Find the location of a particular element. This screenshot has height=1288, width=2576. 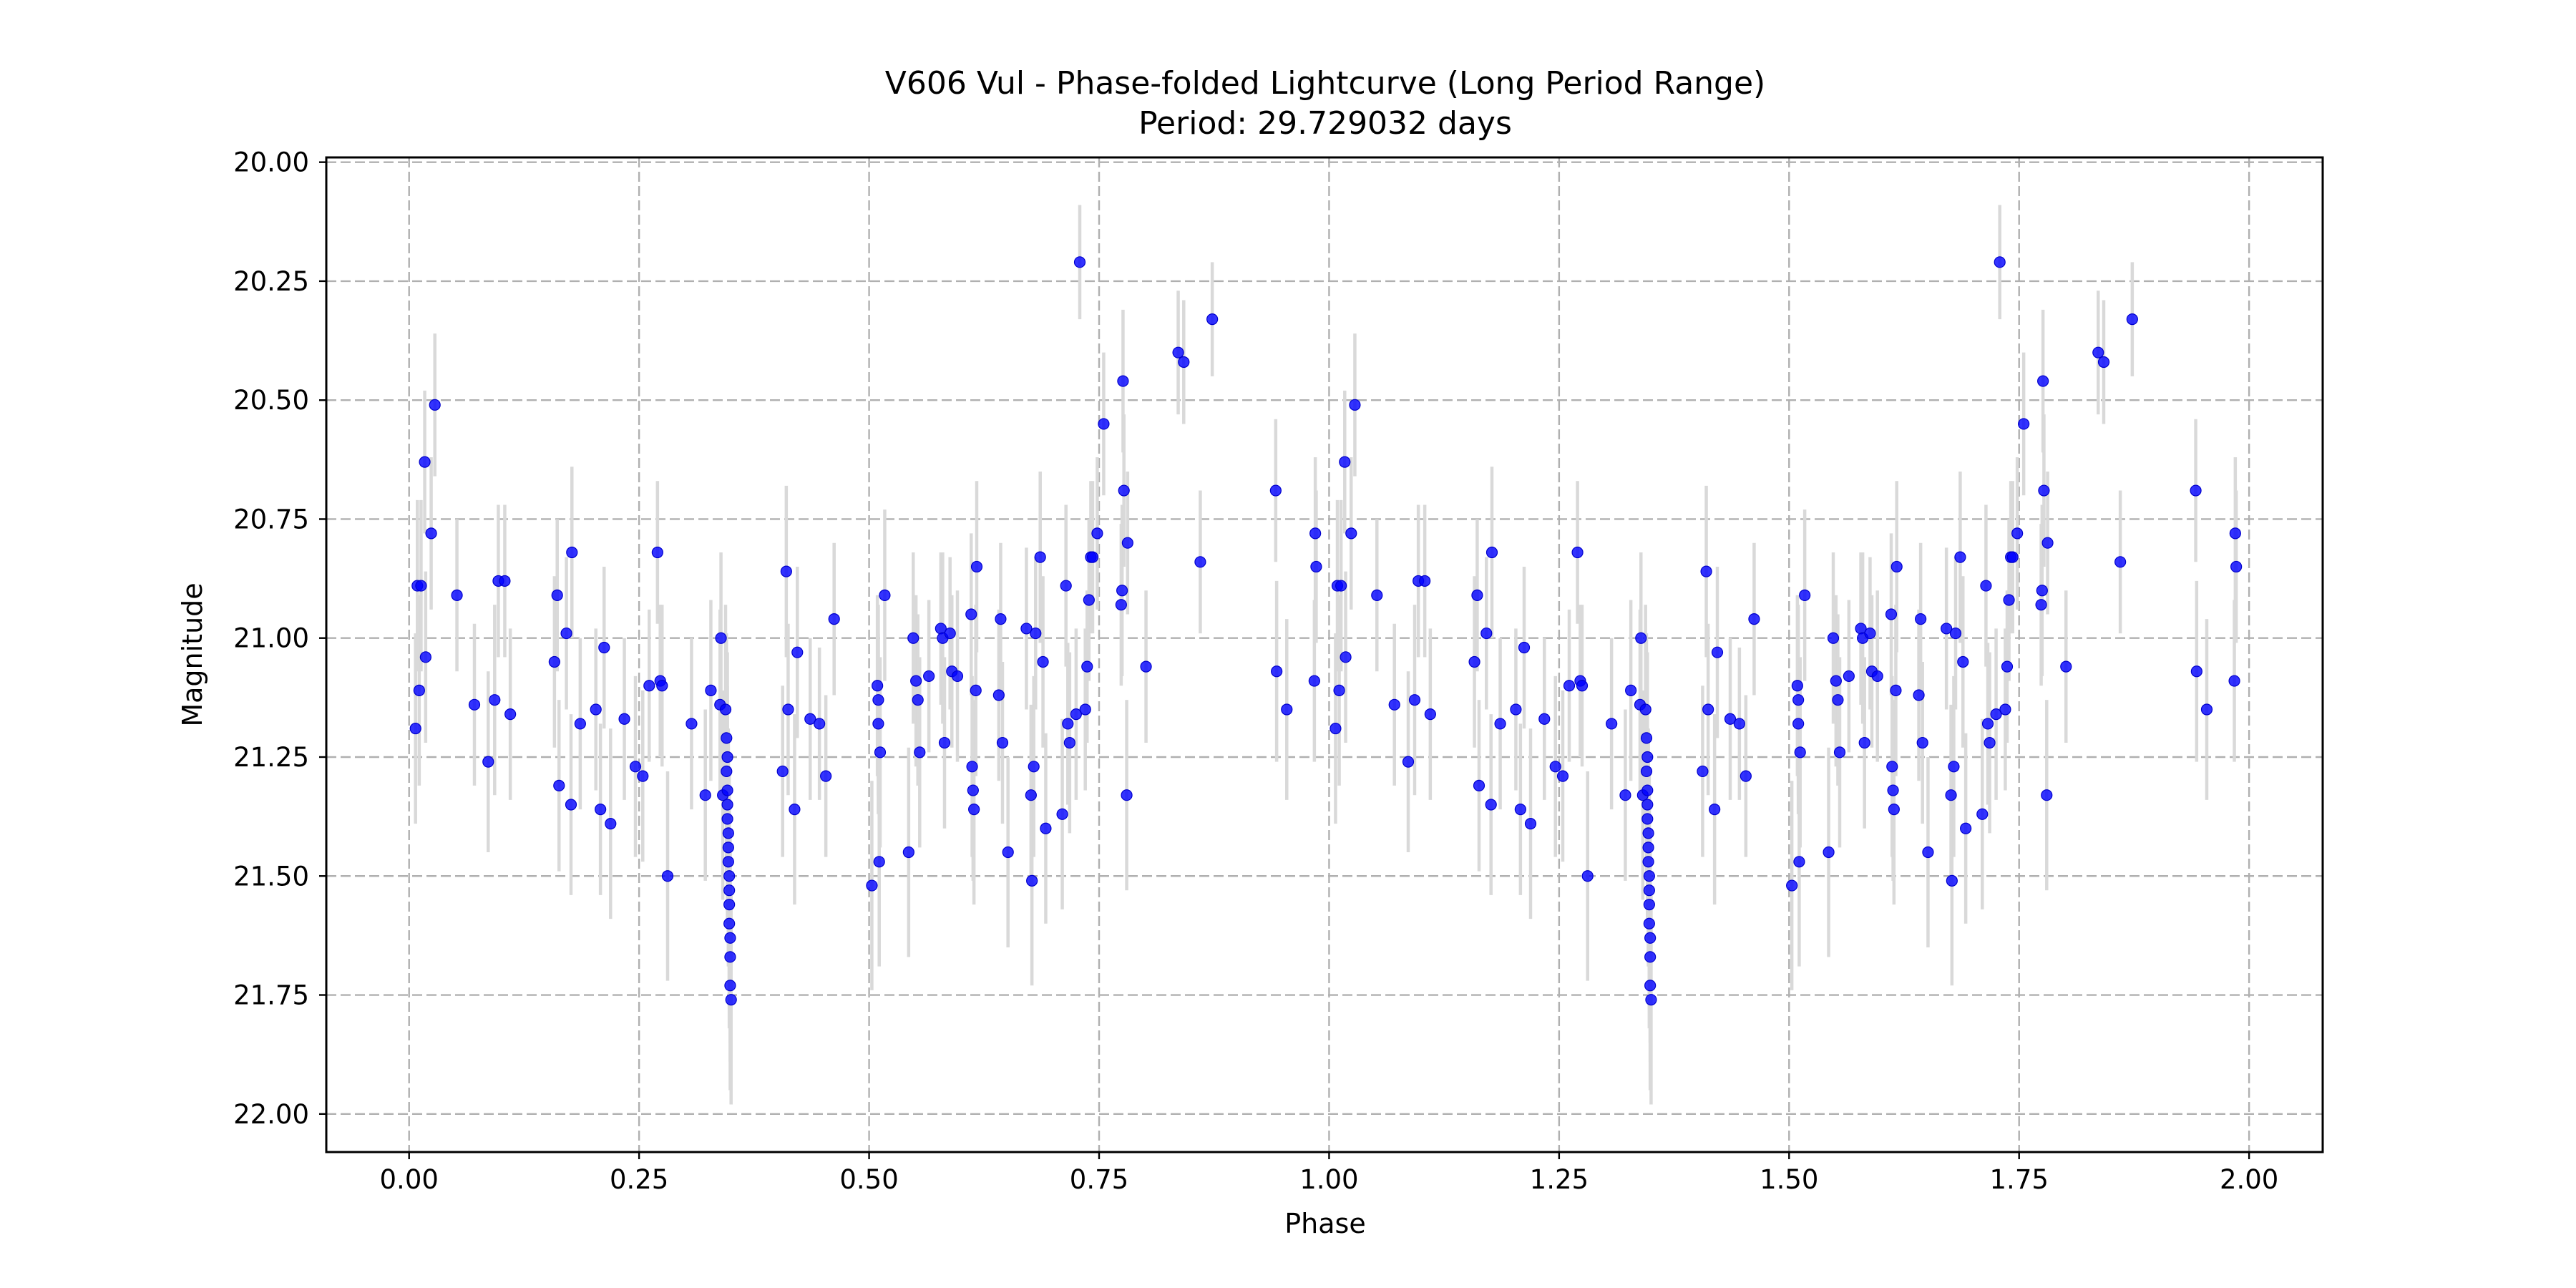

x-axis-label: Phase is located at coordinates (1324, 1223).